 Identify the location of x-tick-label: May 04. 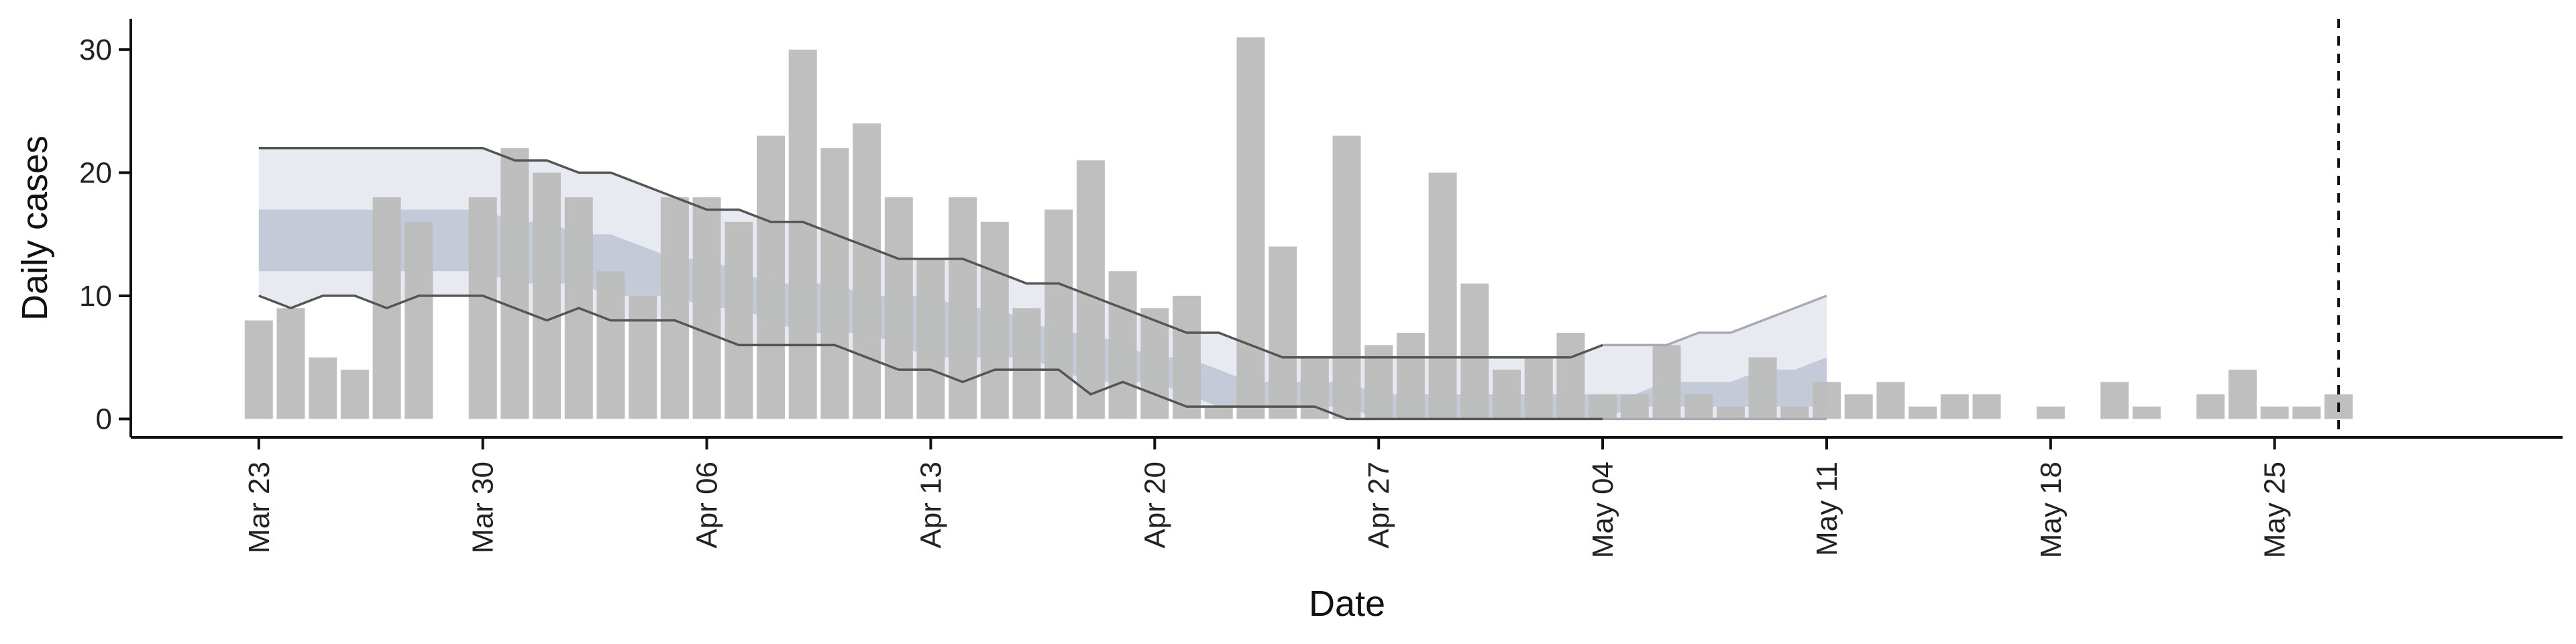
(1603, 510).